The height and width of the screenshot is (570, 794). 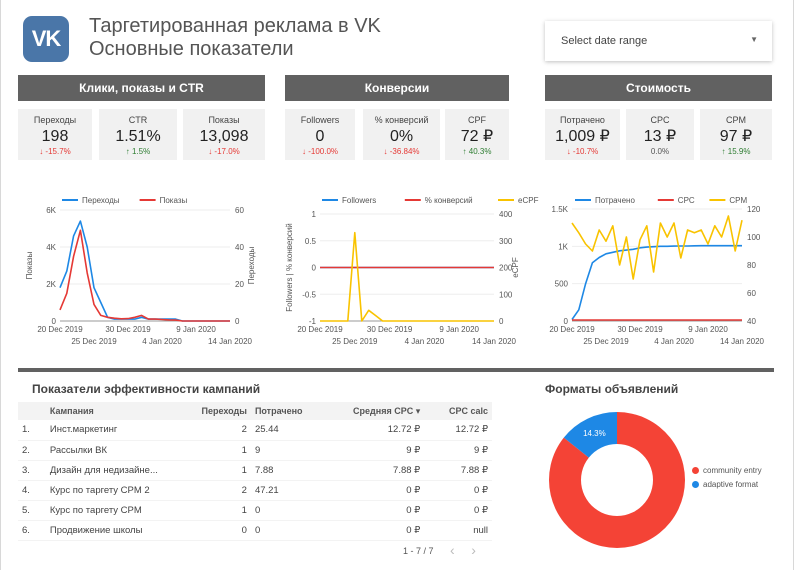 What do you see at coordinates (401, 134) in the screenshot?
I see `kpi-card: % конверсий 0% ↓ -36.84%` at bounding box center [401, 134].